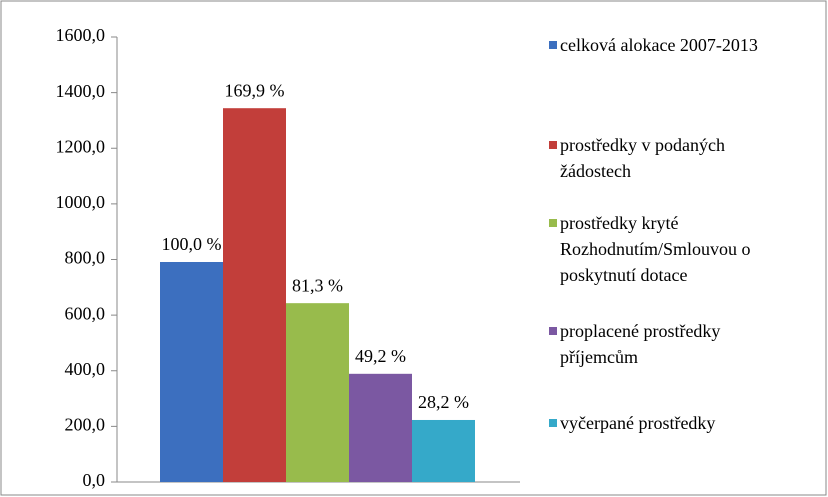 This screenshot has height=497, width=828. I want to click on y-tick-label: 1400,0, so click(81, 91).